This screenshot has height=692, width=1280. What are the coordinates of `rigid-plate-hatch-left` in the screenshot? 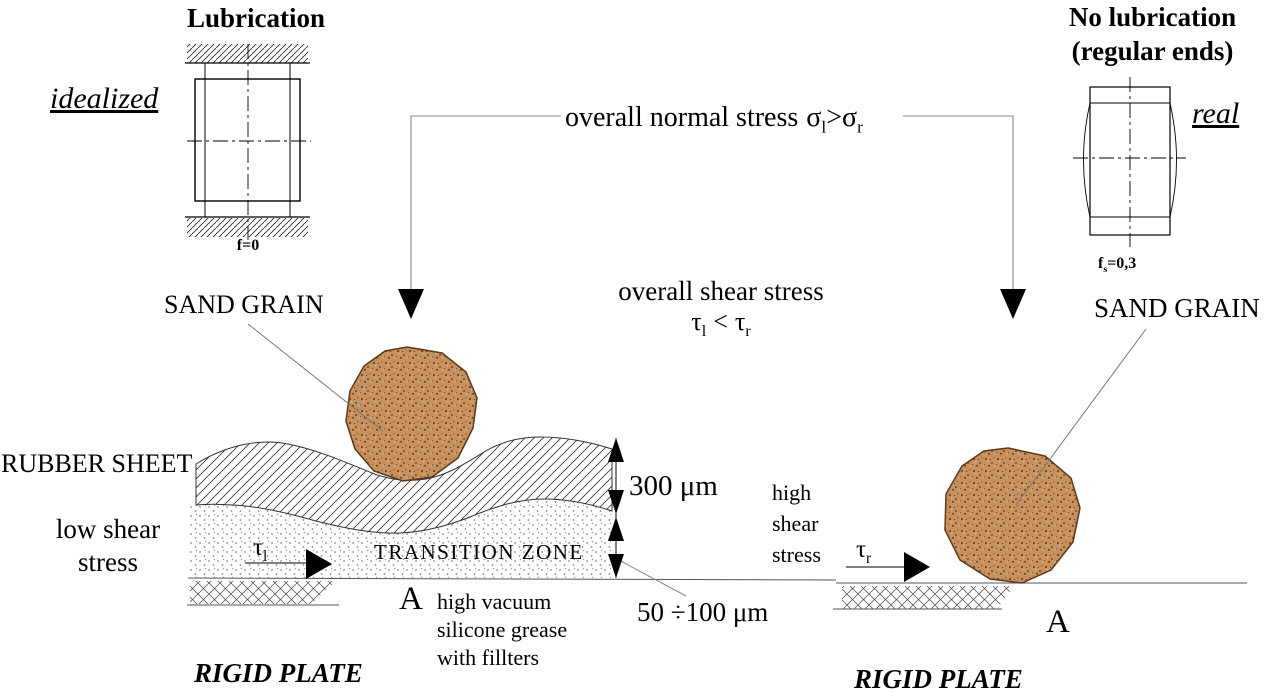 It's located at (263, 592).